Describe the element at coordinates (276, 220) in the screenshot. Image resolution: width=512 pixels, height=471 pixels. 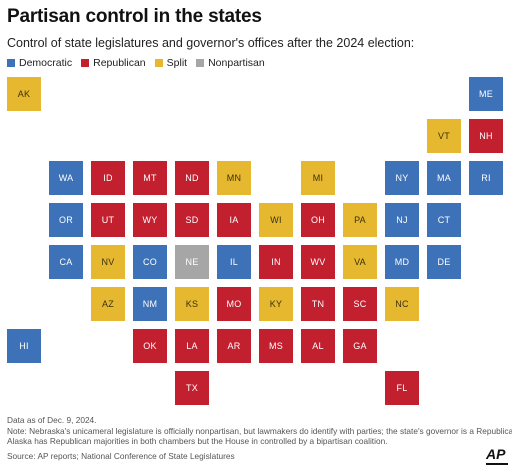
I see `state-tile-wi: WI` at that location.